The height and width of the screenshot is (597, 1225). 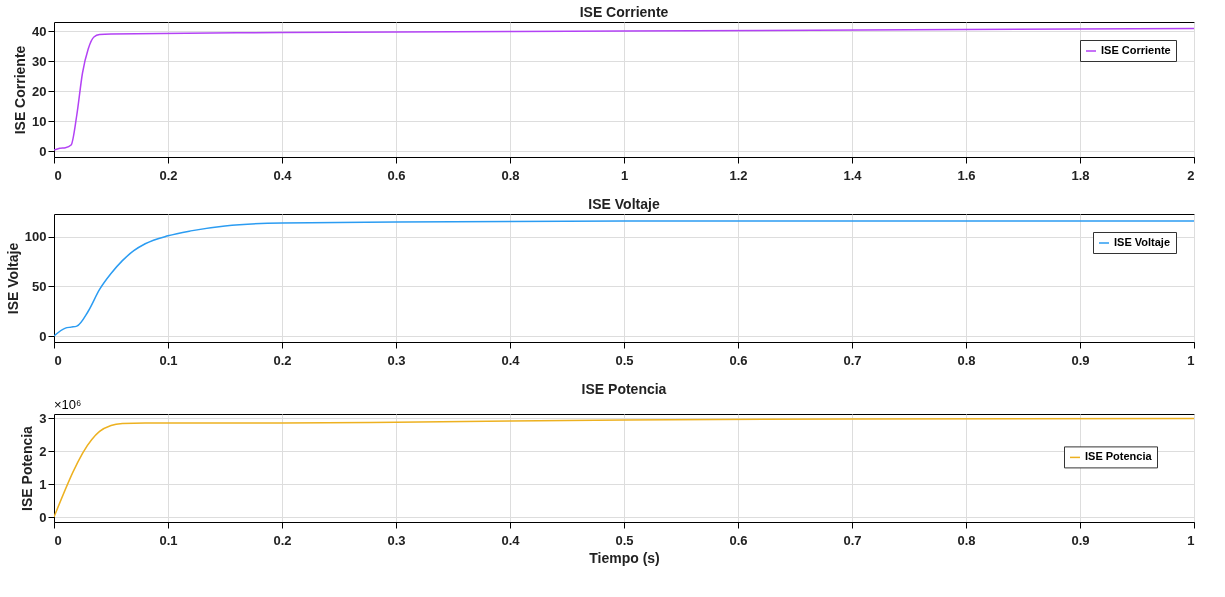 What do you see at coordinates (20, 90) in the screenshot?
I see `y-axis-title: ISE Corriente` at bounding box center [20, 90].